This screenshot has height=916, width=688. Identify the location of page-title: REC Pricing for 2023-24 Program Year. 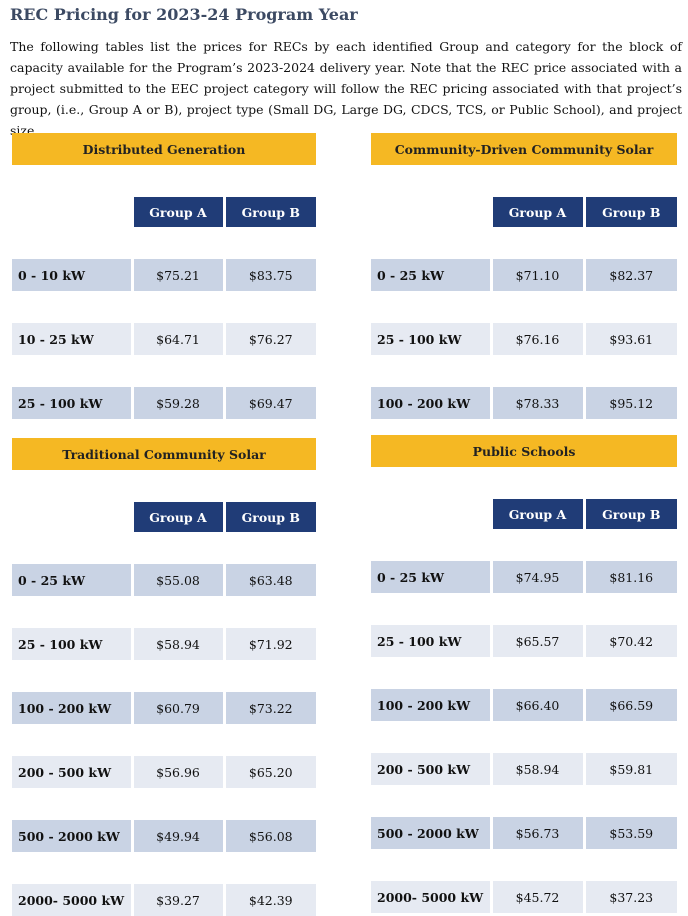
(184, 14).